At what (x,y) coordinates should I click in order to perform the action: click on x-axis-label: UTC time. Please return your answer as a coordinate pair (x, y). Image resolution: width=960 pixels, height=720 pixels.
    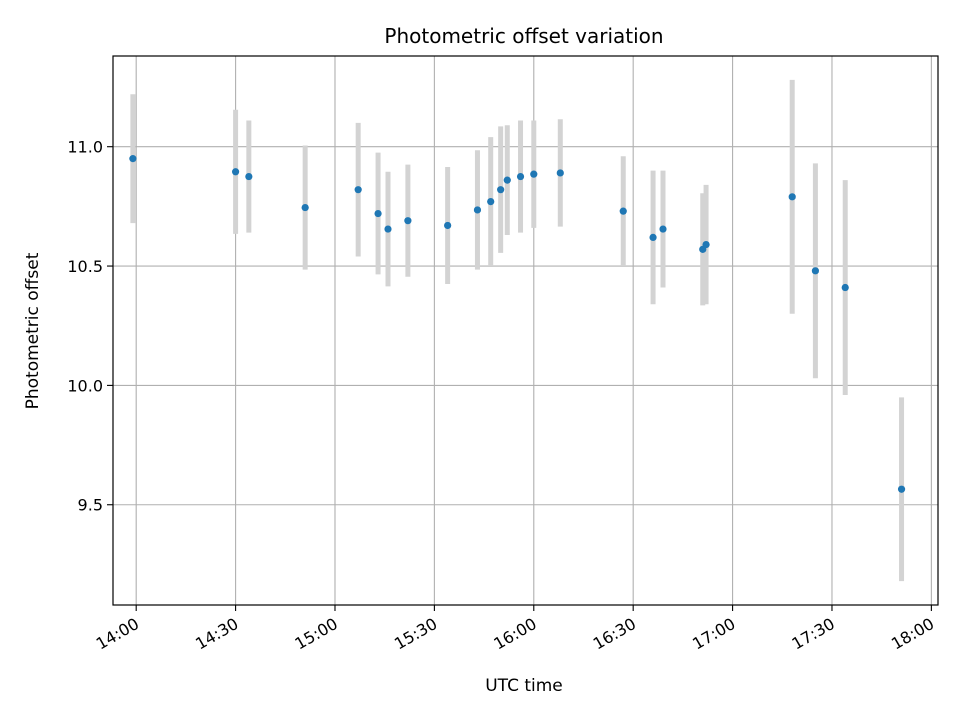
    Looking at the image, I should click on (524, 686).